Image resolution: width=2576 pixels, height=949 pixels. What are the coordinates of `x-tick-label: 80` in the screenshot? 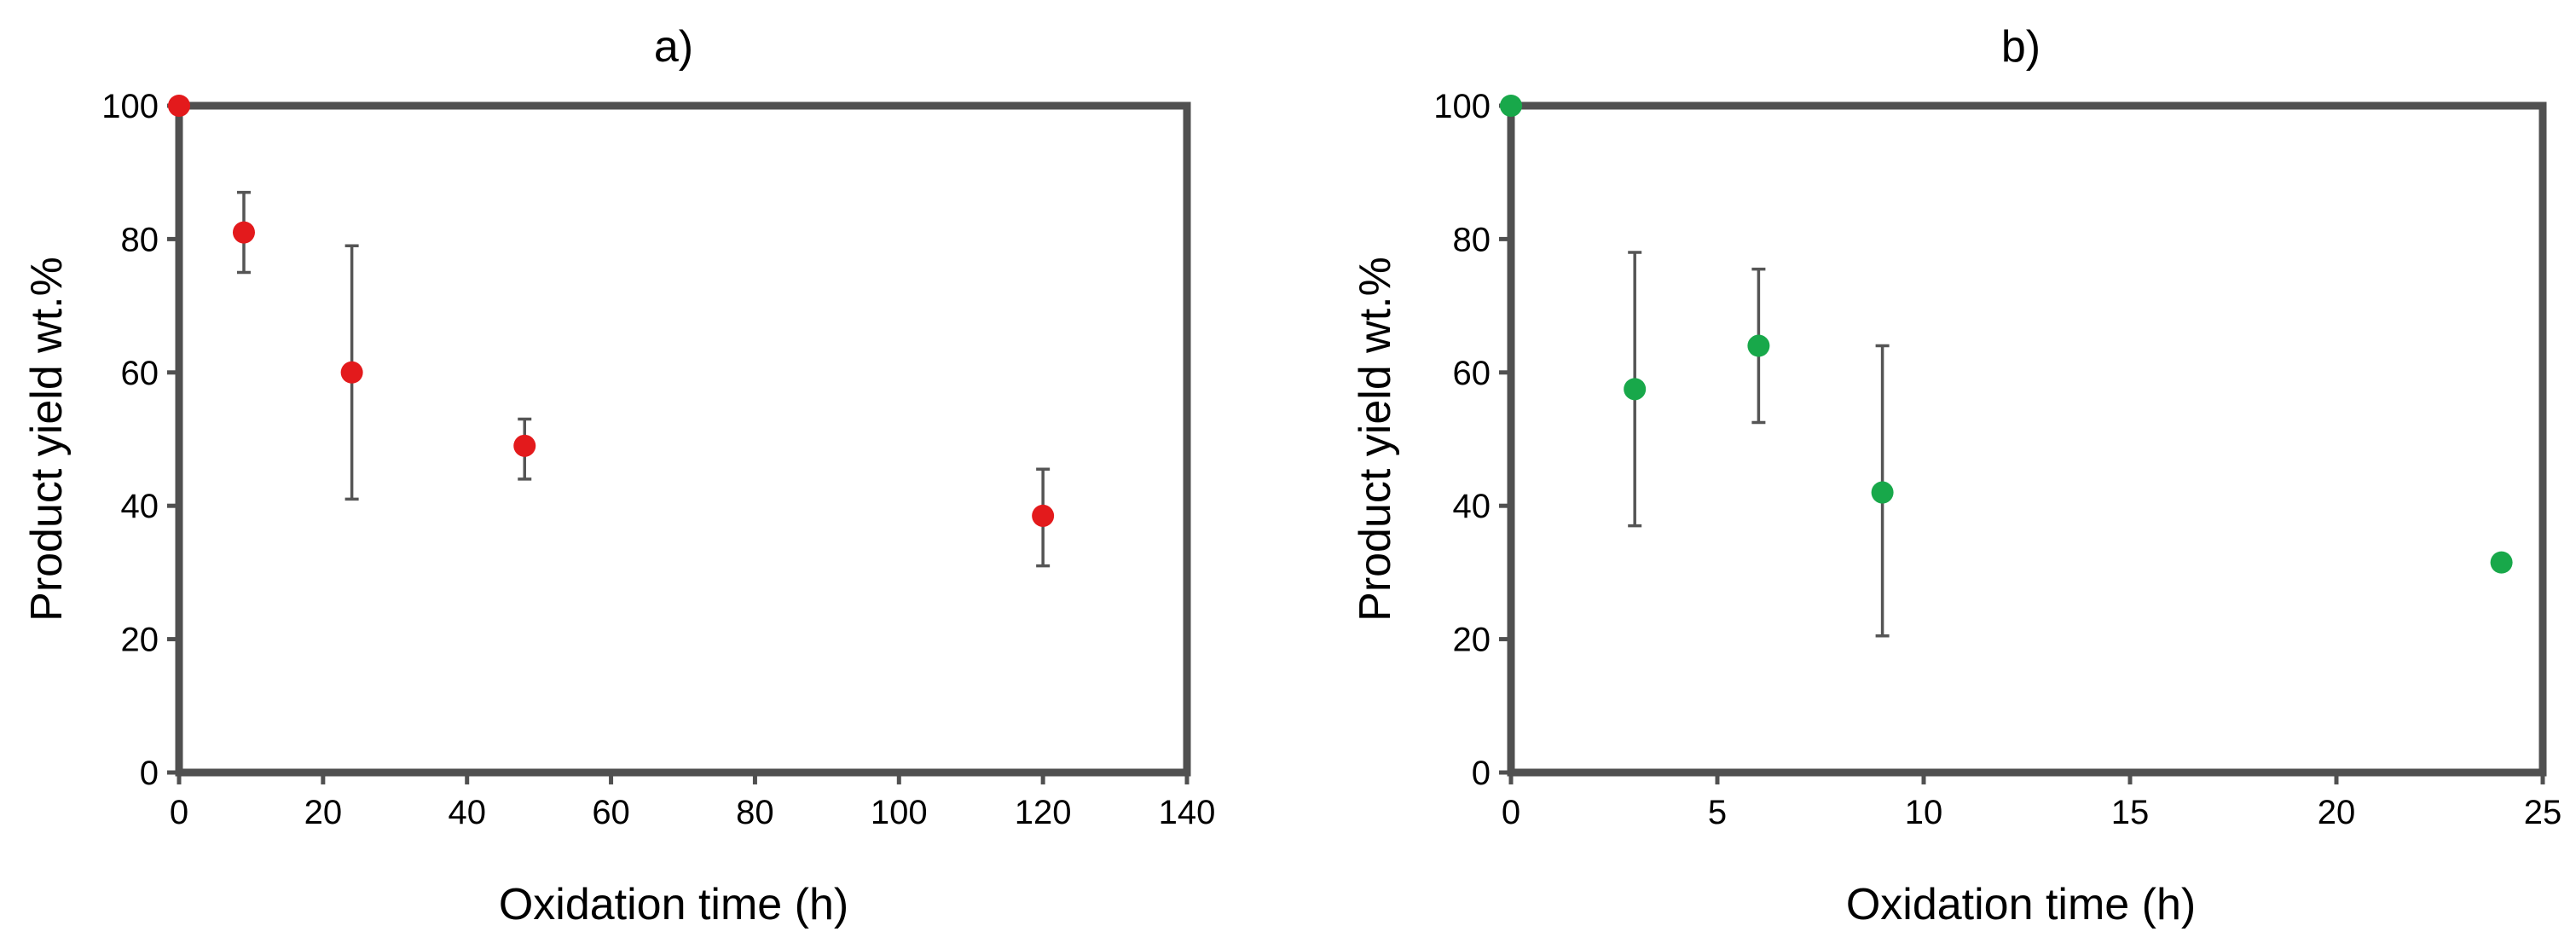 It's located at (755, 812).